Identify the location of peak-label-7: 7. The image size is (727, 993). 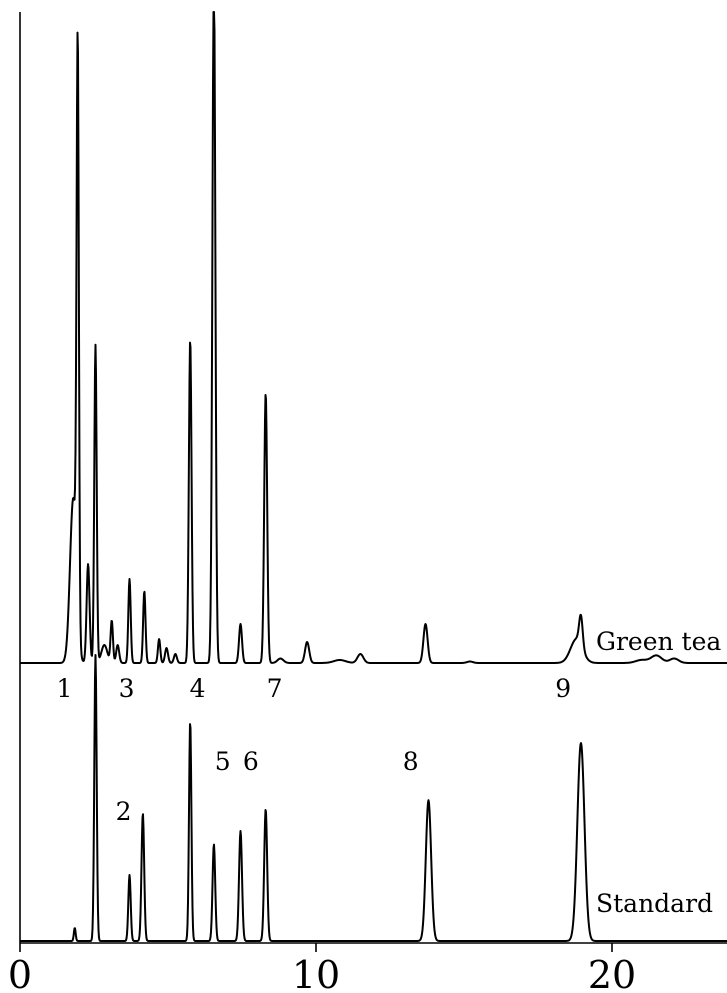
(275, 688).